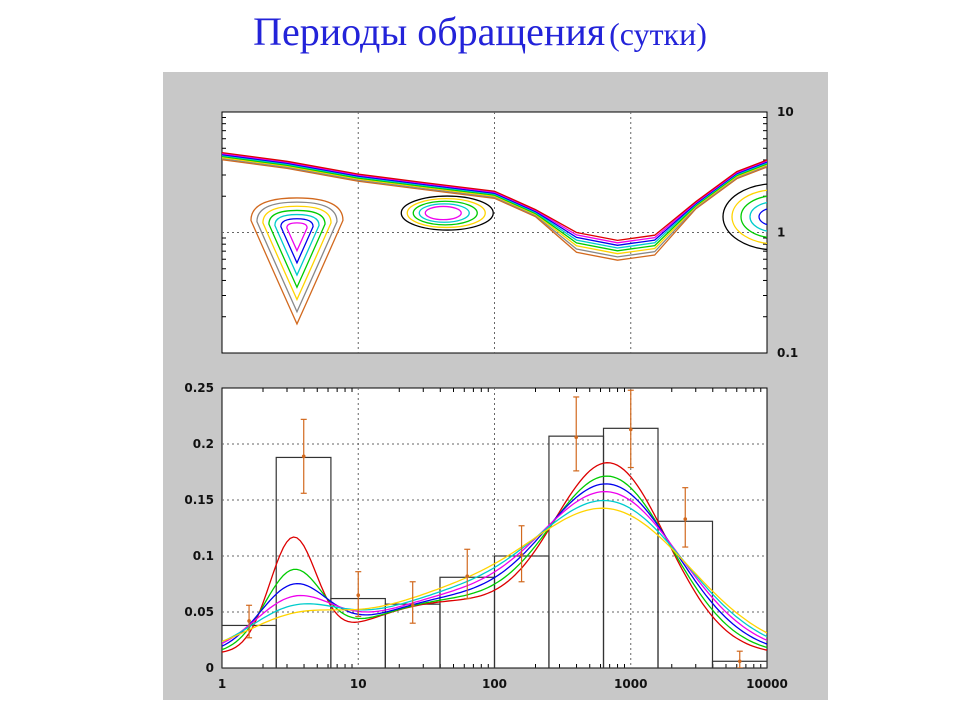  What do you see at coordinates (494, 684) in the screenshot?
I see `bottom-x-tick-label: 100` at bounding box center [494, 684].